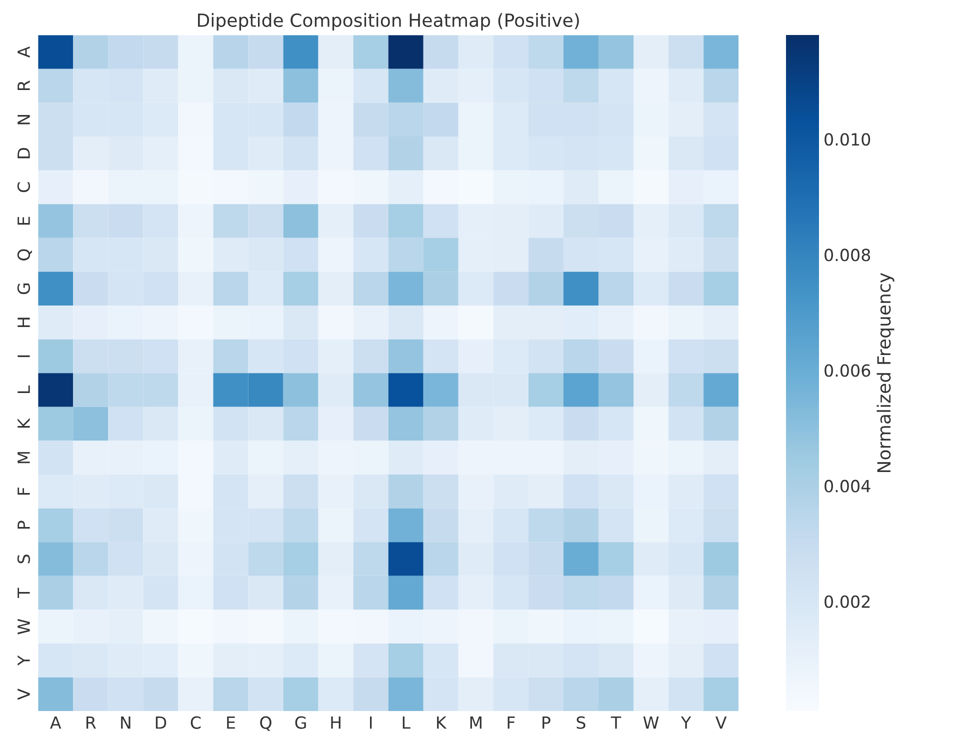 The image size is (953, 747). What do you see at coordinates (847, 370) in the screenshot?
I see `color-bar-label: 0.006` at bounding box center [847, 370].